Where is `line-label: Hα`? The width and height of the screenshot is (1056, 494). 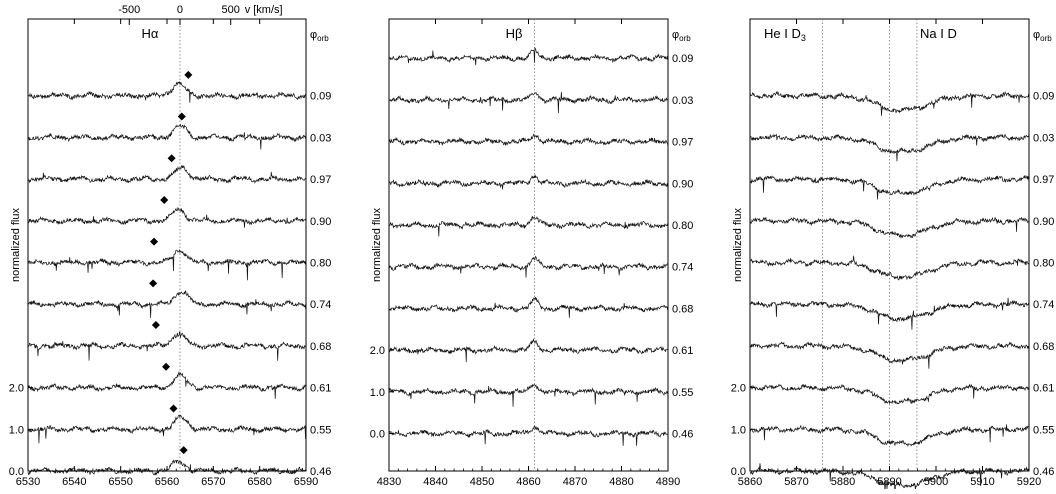
line-label: Hα is located at coordinates (150, 33).